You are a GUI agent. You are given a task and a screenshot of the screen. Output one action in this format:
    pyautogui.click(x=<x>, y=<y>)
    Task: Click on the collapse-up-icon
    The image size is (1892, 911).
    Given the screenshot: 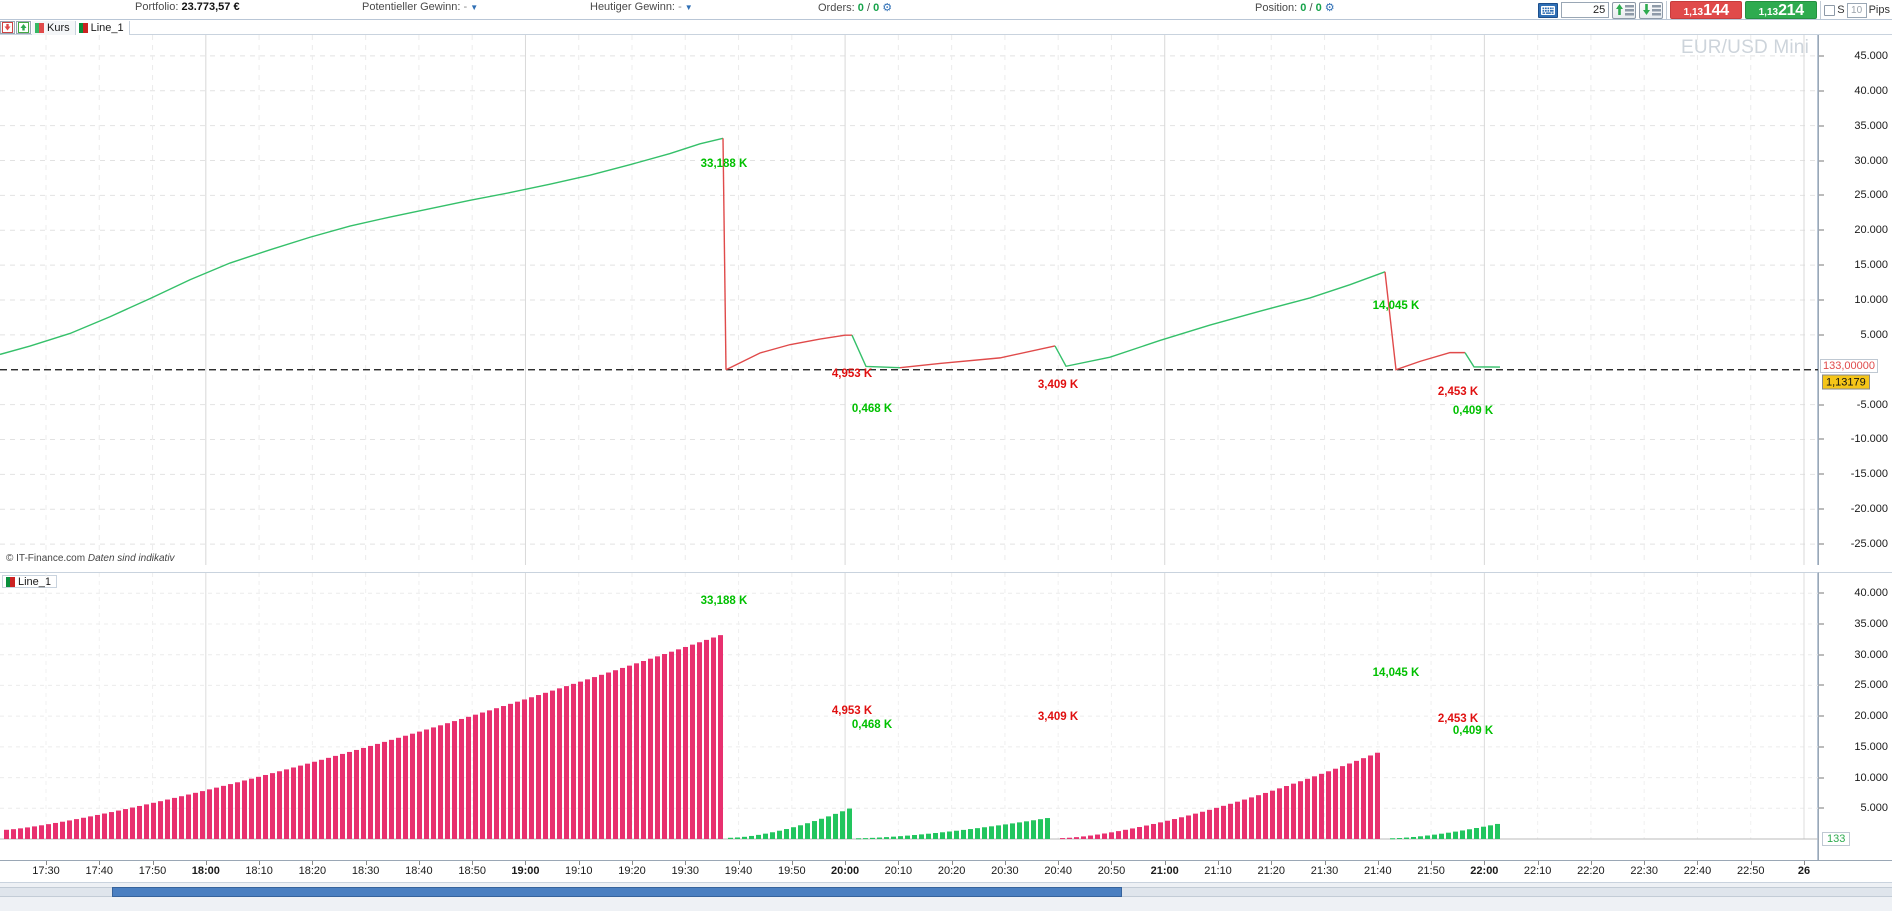 What is the action you would take?
    pyautogui.click(x=23, y=27)
    